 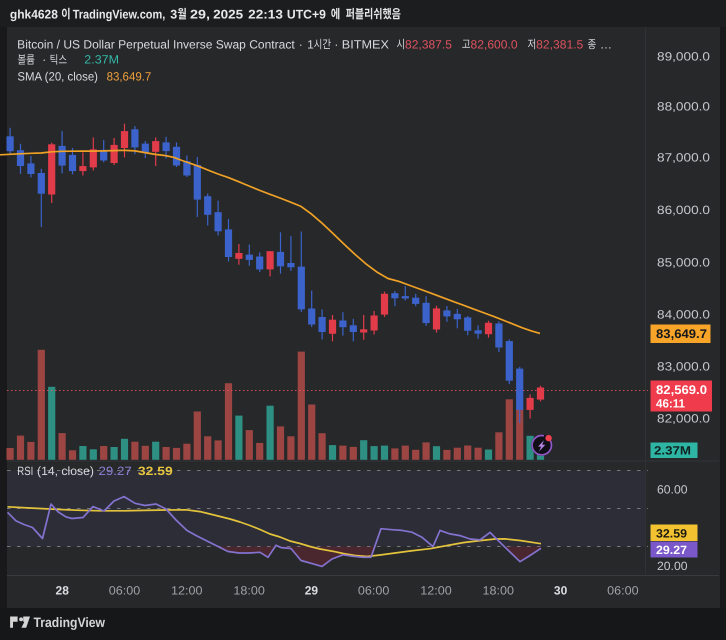 What do you see at coordinates (672, 566) in the screenshot?
I see `svg-text: 20.00` at bounding box center [672, 566].